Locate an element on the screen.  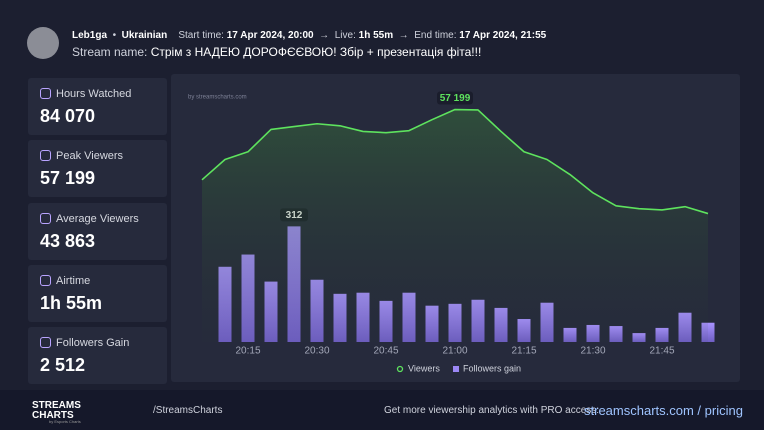
stat-card: Hours Watched 84 070 is located at coordinates (97, 106).